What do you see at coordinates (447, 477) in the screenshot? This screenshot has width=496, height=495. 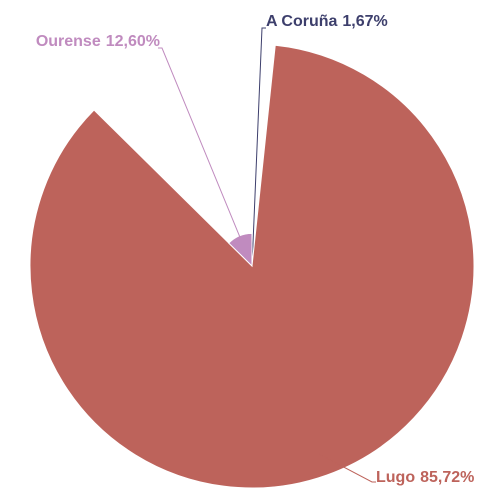 I see `slice-value: 85,72%` at bounding box center [447, 477].